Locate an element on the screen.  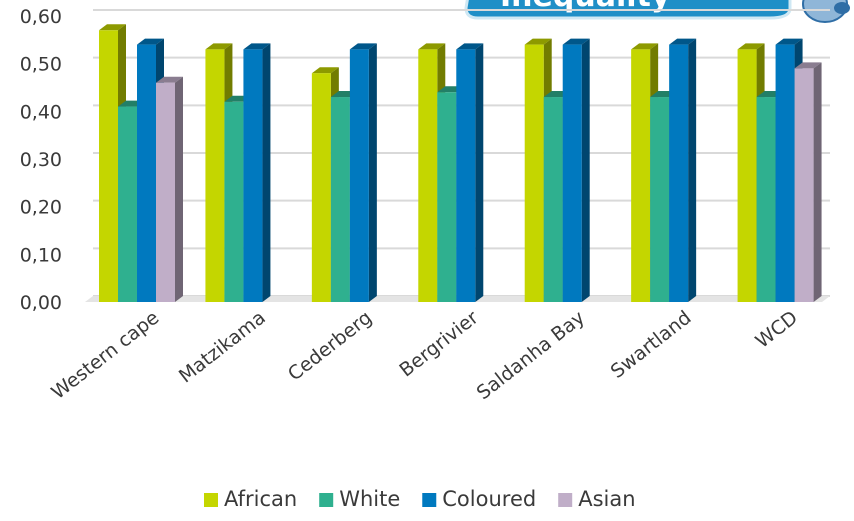
y-tick-label: 0,00 is located at coordinates (41, 303).